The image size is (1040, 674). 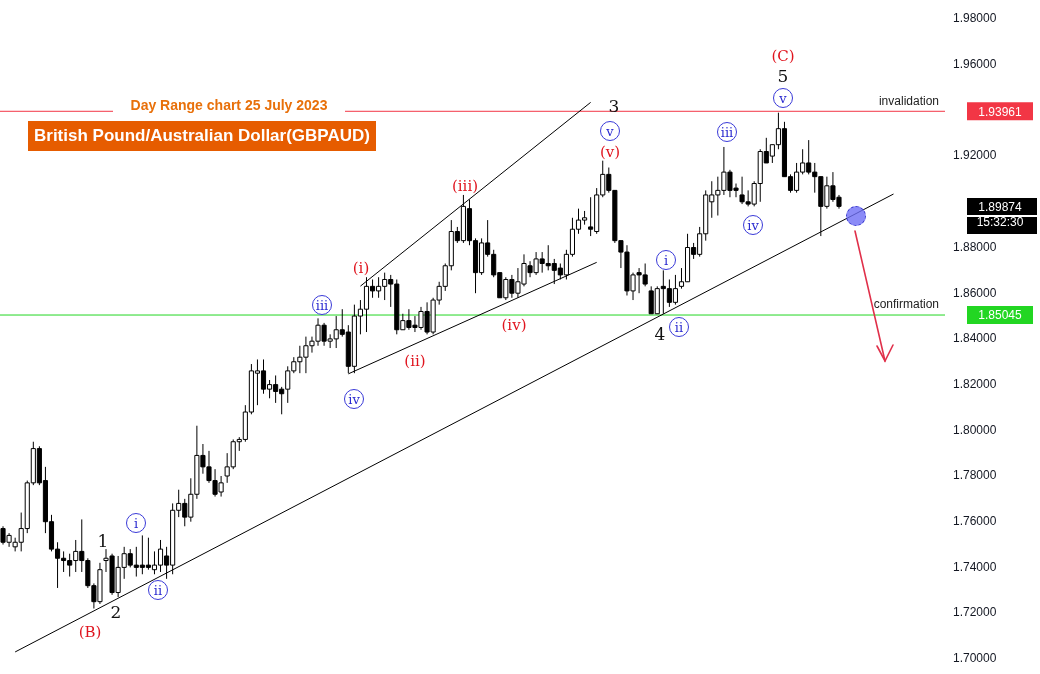 What do you see at coordinates (975, 18) in the screenshot?
I see `y-tick-label: 1.98000` at bounding box center [975, 18].